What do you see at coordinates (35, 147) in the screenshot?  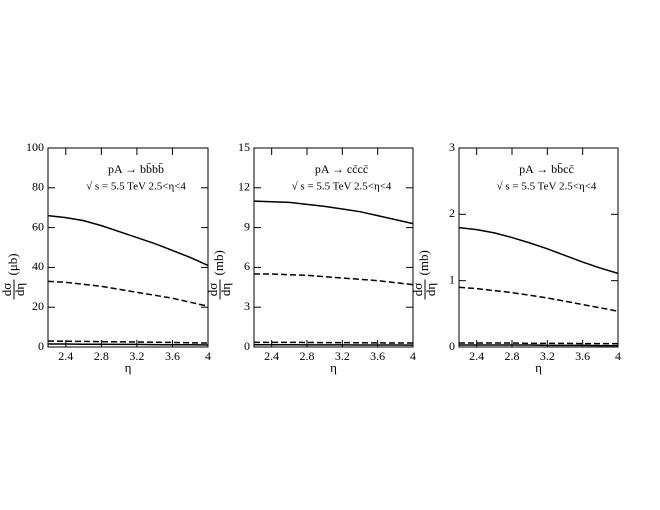 I see `y-tick-label: 100` at bounding box center [35, 147].